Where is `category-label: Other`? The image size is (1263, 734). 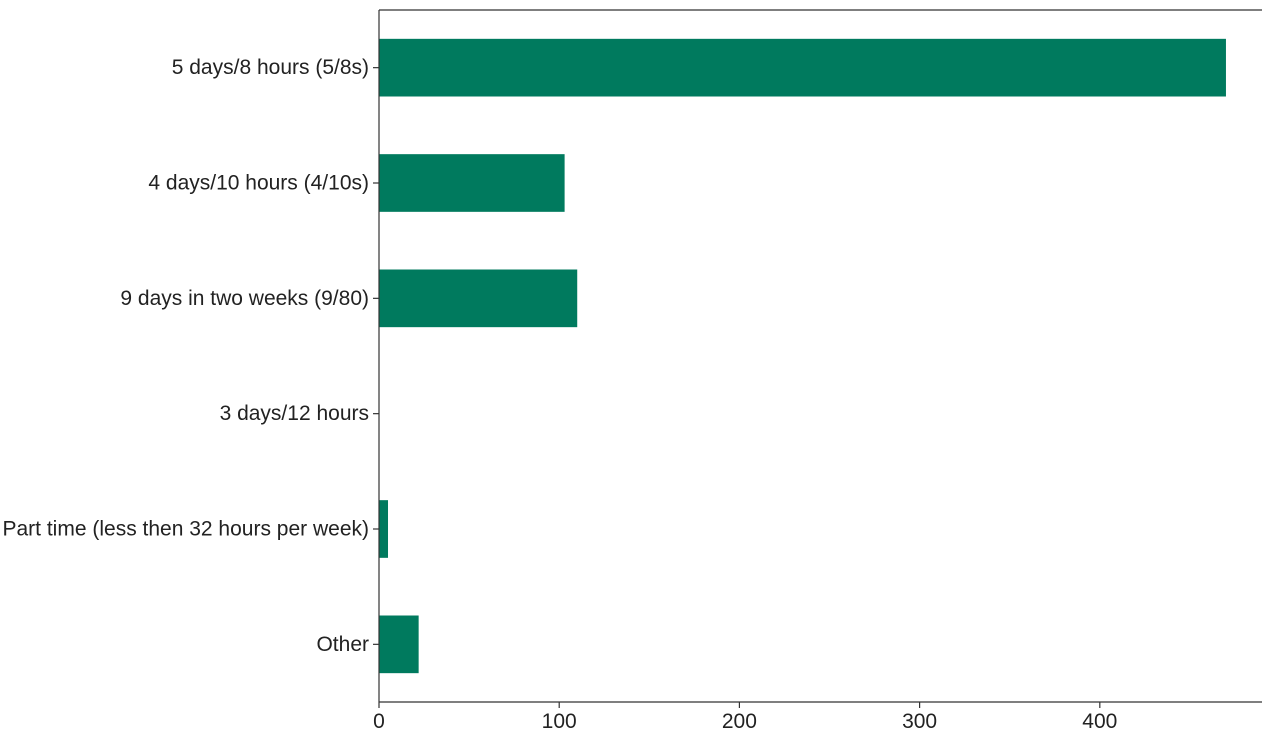
category-label: Other is located at coordinates (342, 644).